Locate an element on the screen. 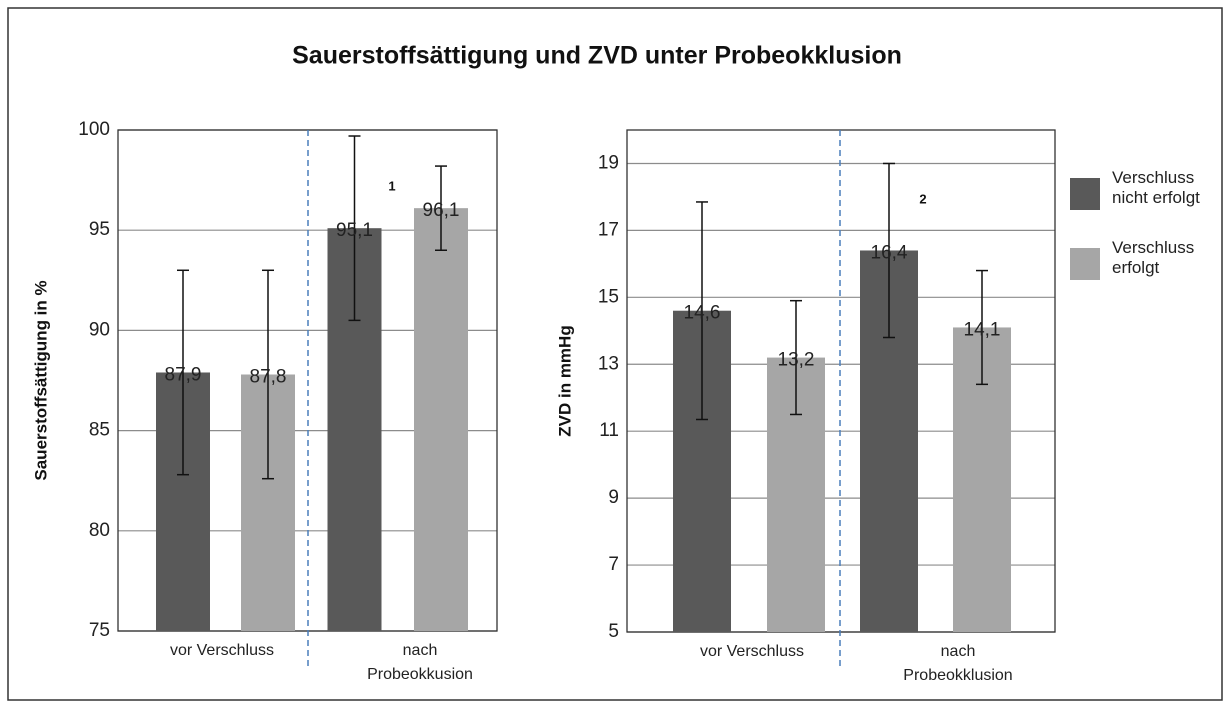  value-label: 87,9 is located at coordinates (183, 374).